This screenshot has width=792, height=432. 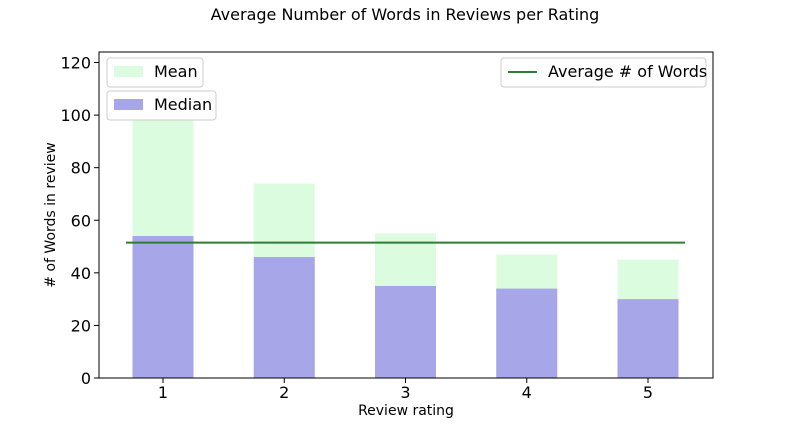 What do you see at coordinates (176, 71) in the screenshot?
I see `legend-mean-label: Mean` at bounding box center [176, 71].